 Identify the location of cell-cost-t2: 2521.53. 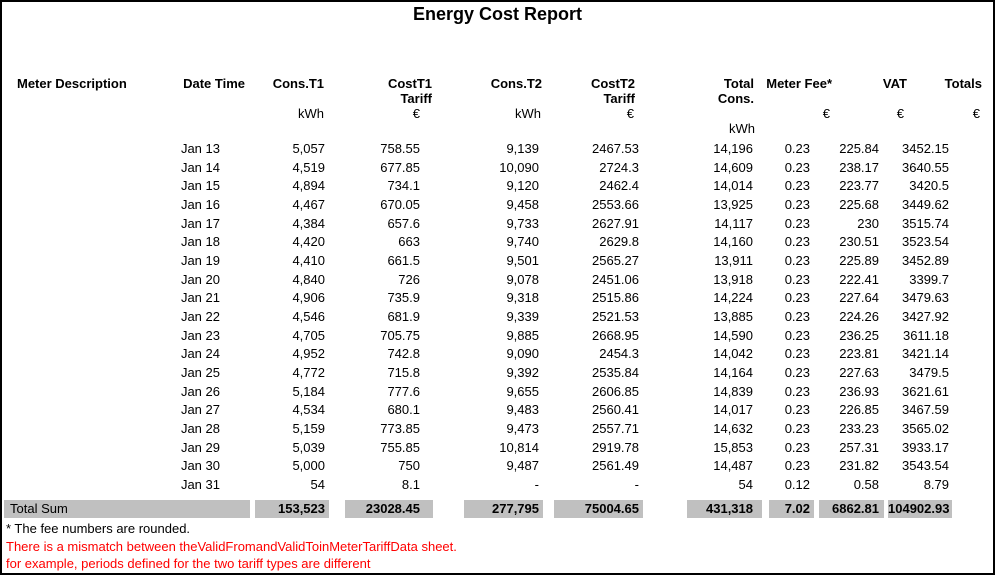
(615, 316).